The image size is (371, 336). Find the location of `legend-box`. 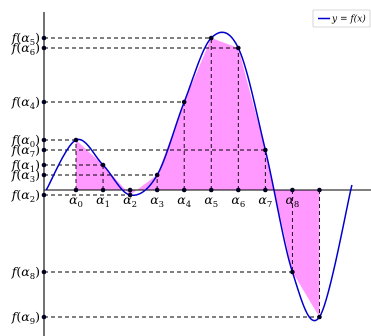

legend-box is located at coordinates (341, 18).